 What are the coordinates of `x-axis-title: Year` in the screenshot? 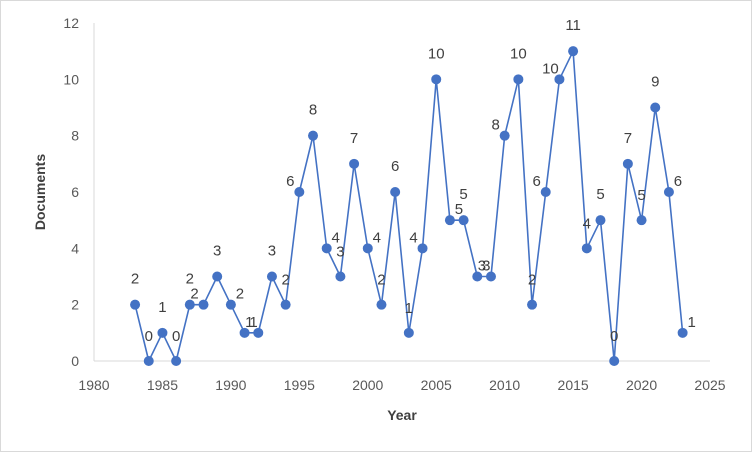 It's located at (402, 415).